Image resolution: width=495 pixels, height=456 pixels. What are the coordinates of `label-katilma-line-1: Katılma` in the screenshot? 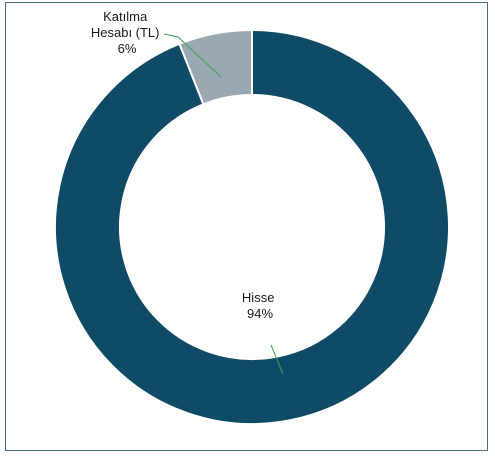 It's located at (125, 16).